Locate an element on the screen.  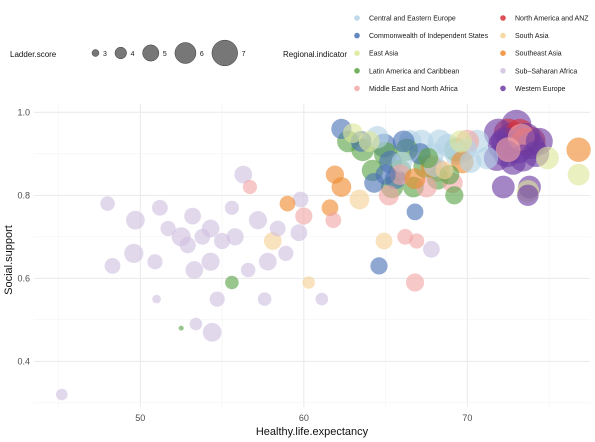
y-tick-label-3: 1.0 is located at coordinates (23, 112).